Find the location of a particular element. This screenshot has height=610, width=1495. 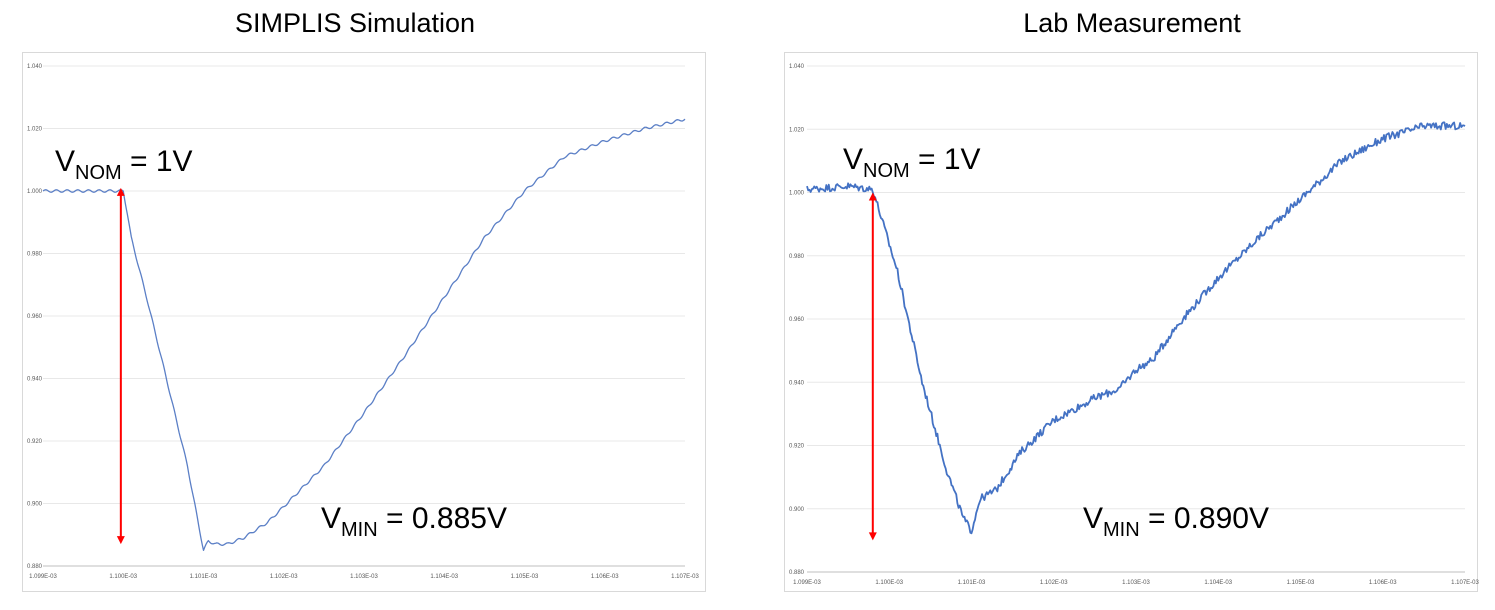

vmin-annotation: VMIN = 0.890V is located at coordinates (1176, 521).